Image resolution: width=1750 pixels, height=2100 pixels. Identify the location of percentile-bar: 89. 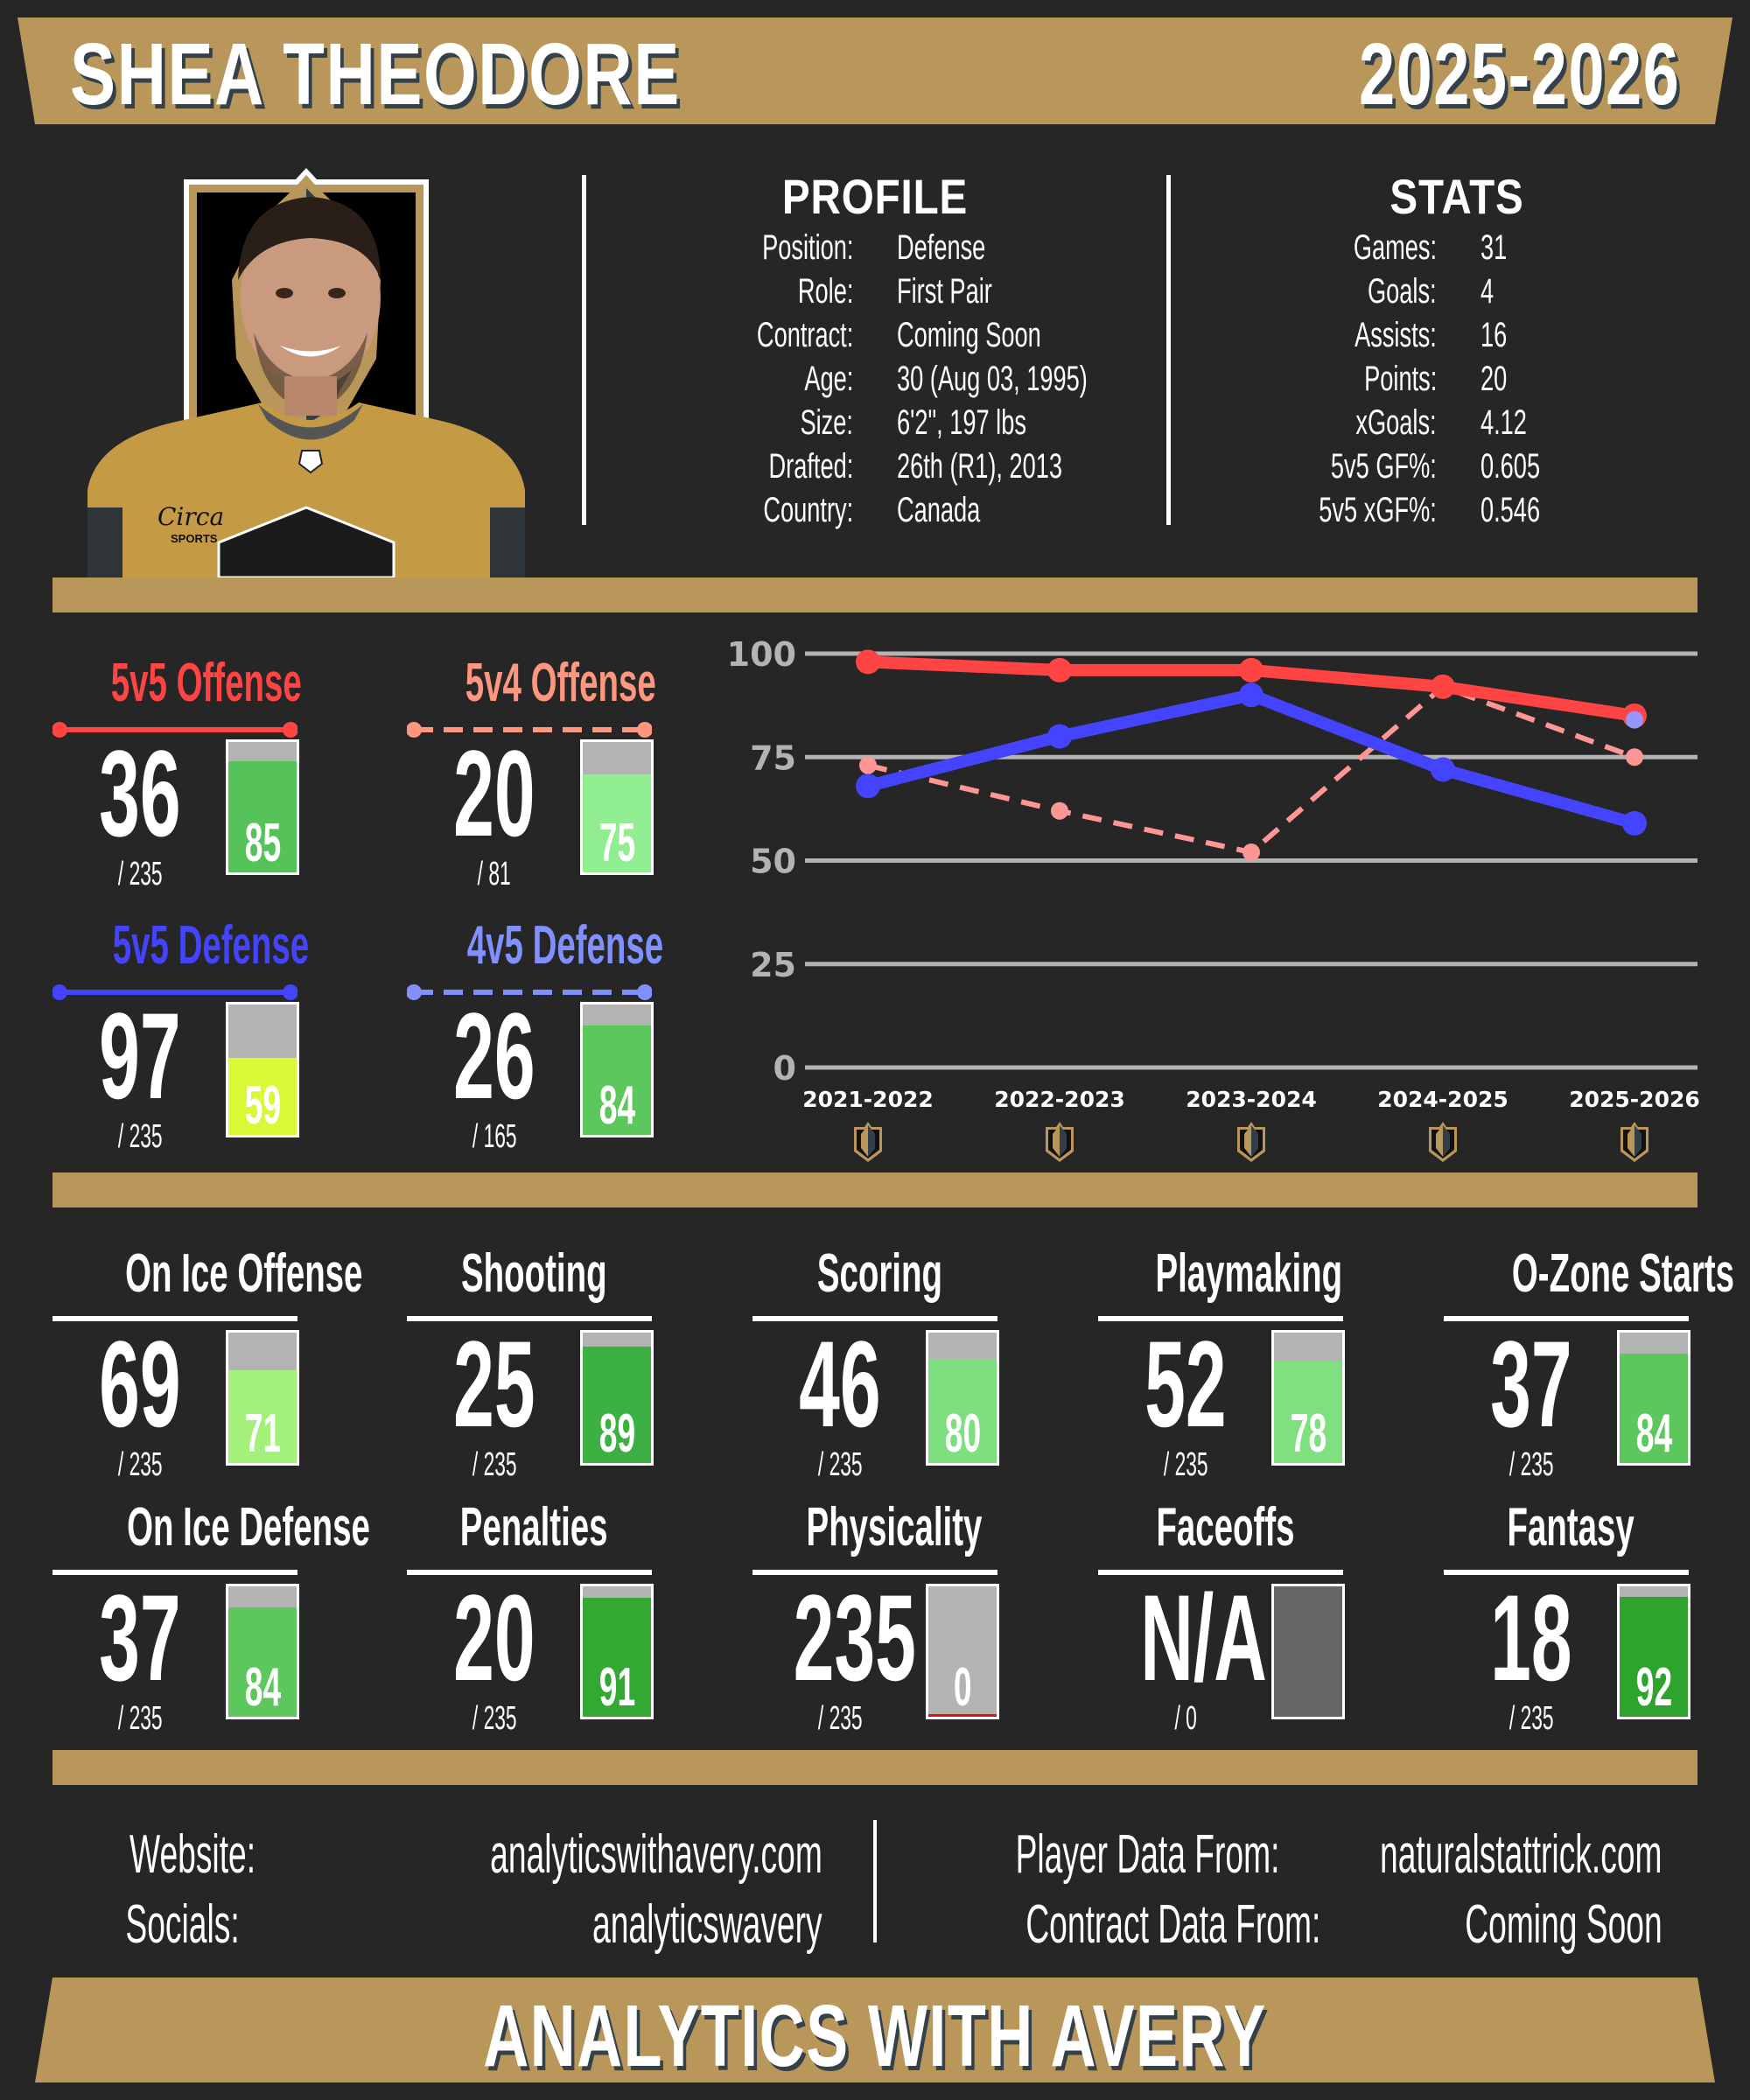
(617, 1398).